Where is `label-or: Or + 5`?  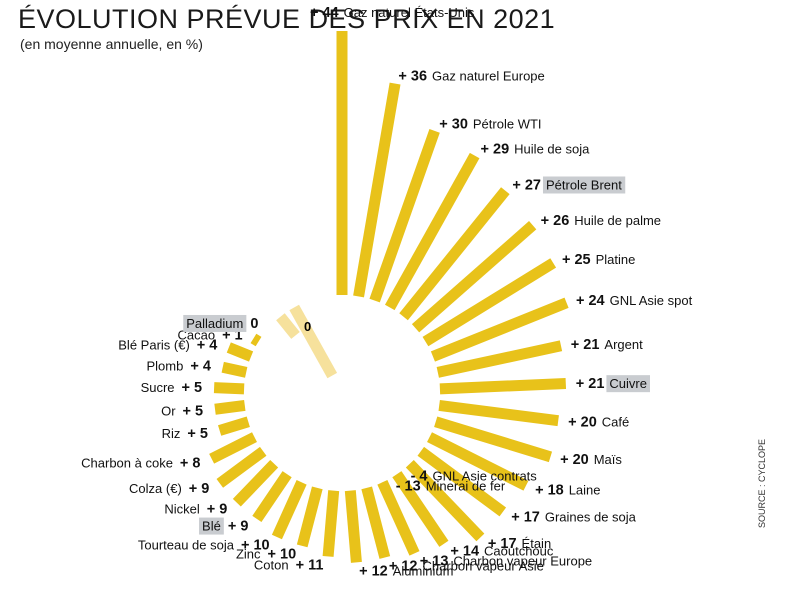
label-or: Or + 5 is located at coordinates (182, 411).